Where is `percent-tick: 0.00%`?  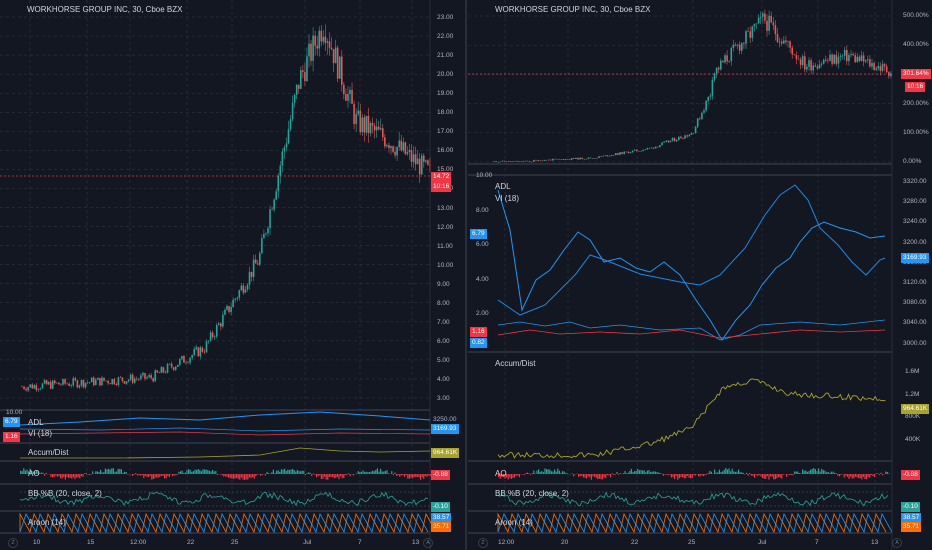 percent-tick: 0.00% is located at coordinates (912, 161).